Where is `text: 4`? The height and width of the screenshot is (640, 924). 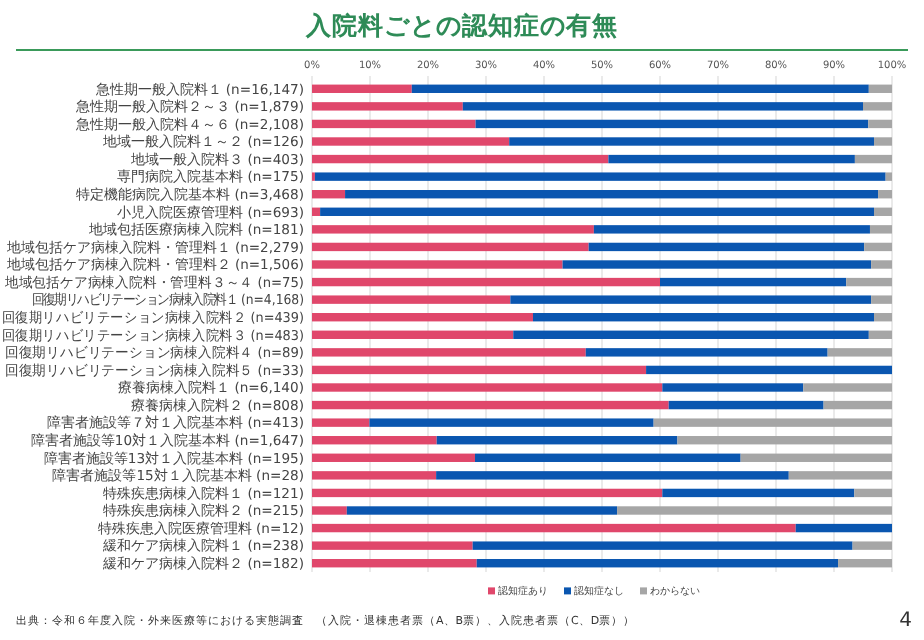
text: 4 is located at coordinates (905, 621).